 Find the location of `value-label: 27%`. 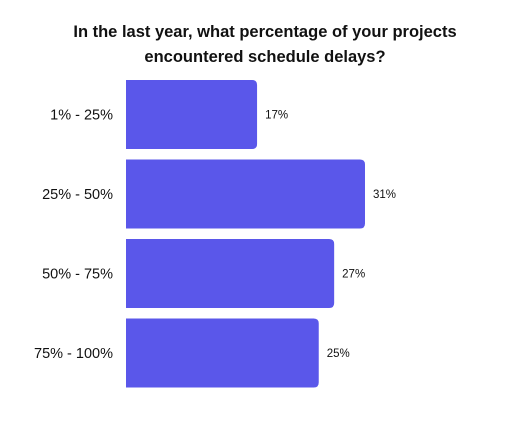

value-label: 27% is located at coordinates (353, 275).